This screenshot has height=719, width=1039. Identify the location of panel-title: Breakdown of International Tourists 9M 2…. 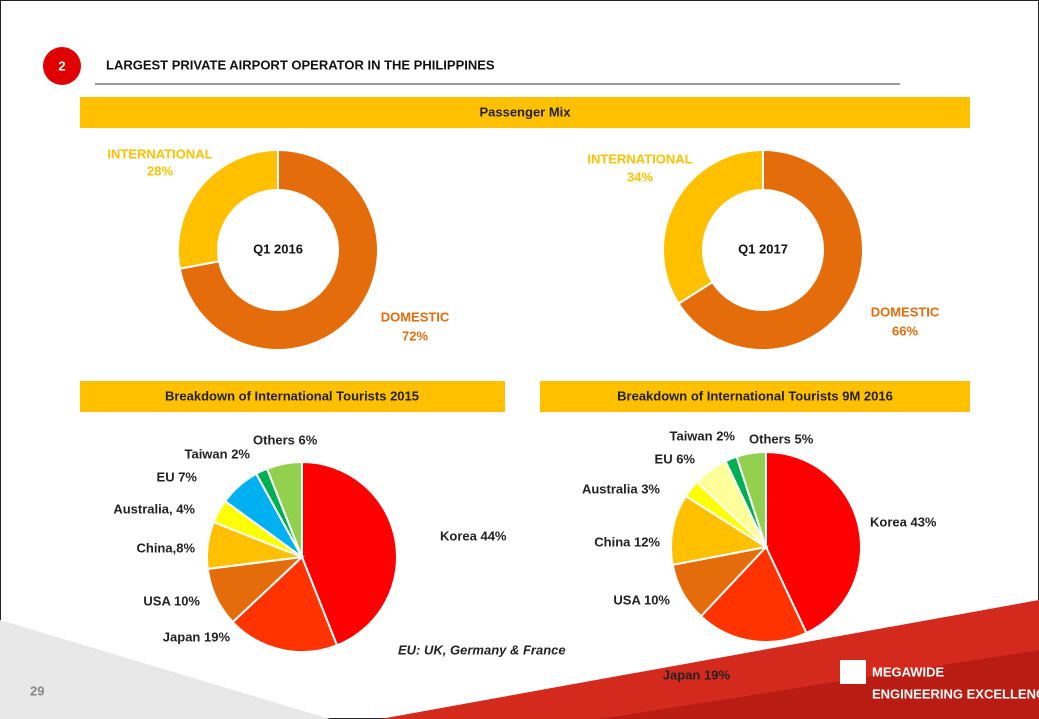
(755, 395).